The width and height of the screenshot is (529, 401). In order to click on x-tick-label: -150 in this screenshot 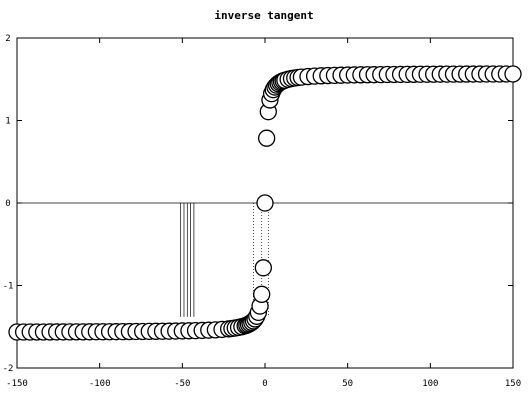, I will do `click(17, 384)`.